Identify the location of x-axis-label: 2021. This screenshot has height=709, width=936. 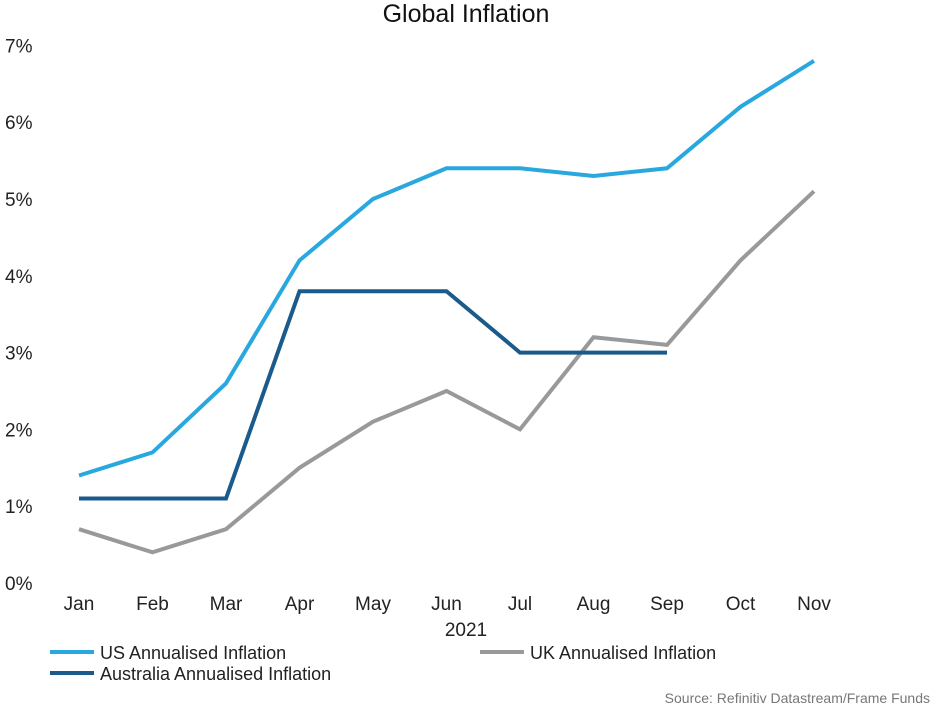
(466, 630).